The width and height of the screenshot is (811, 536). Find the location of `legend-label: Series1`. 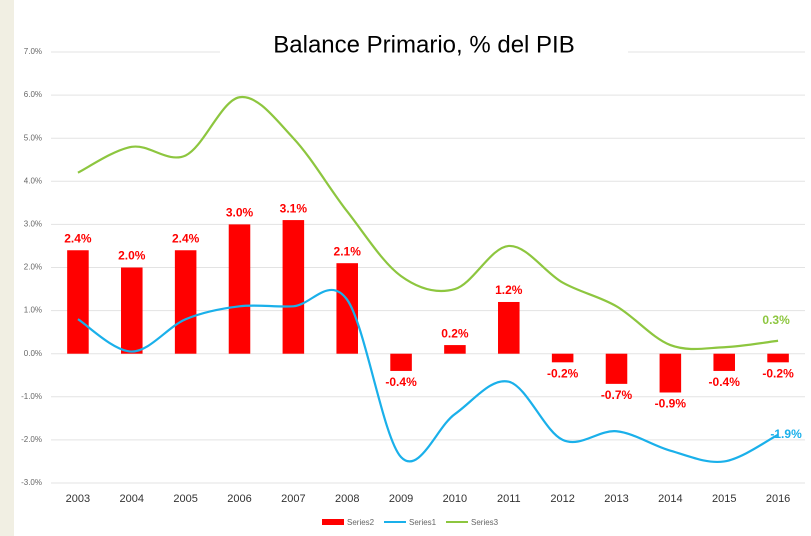

legend-label: Series1 is located at coordinates (423, 522).